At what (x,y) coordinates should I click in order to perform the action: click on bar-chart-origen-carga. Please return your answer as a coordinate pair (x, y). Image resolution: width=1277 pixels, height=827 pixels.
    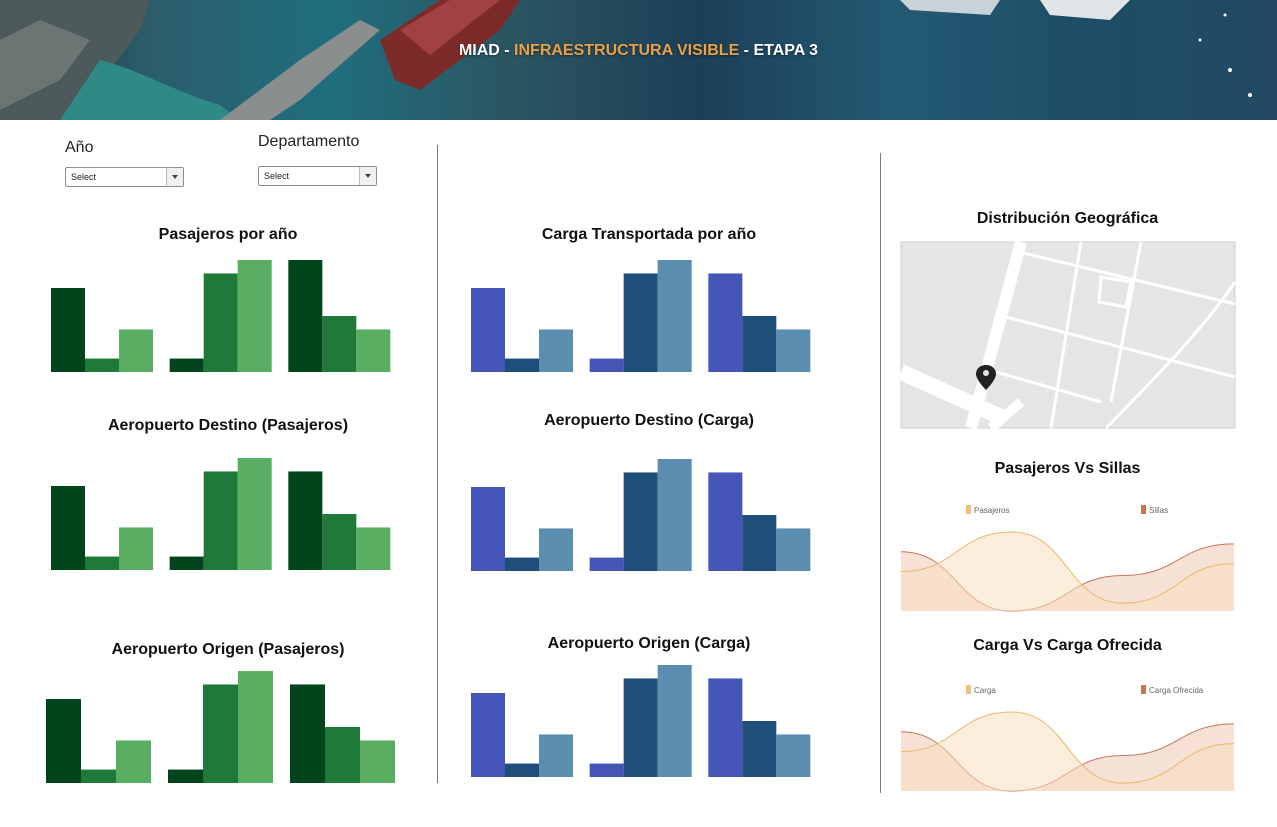
    Looking at the image, I should click on (641, 721).